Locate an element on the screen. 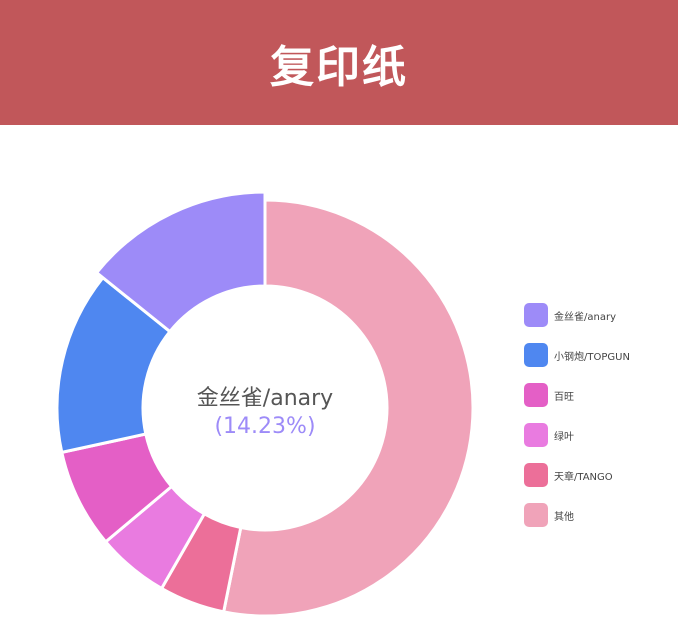  legend-label: 小钢炮/TOPGUN is located at coordinates (592, 357).